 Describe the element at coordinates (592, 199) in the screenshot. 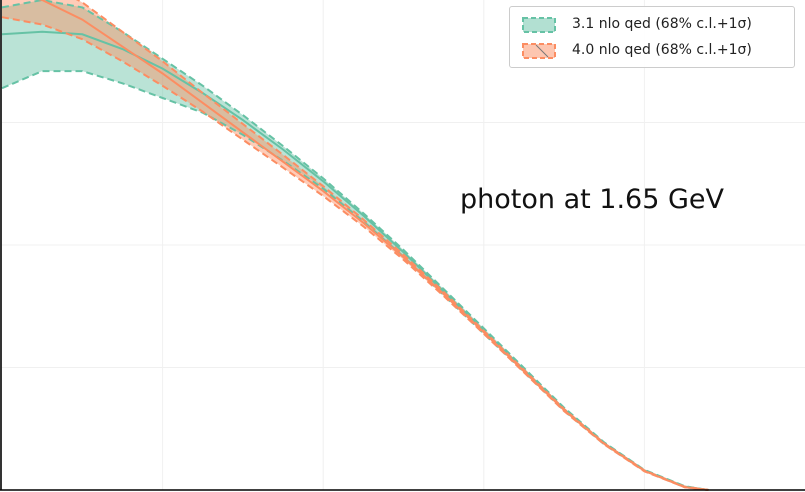

I see `chart-annotation: photon at 1.65 GeV` at that location.